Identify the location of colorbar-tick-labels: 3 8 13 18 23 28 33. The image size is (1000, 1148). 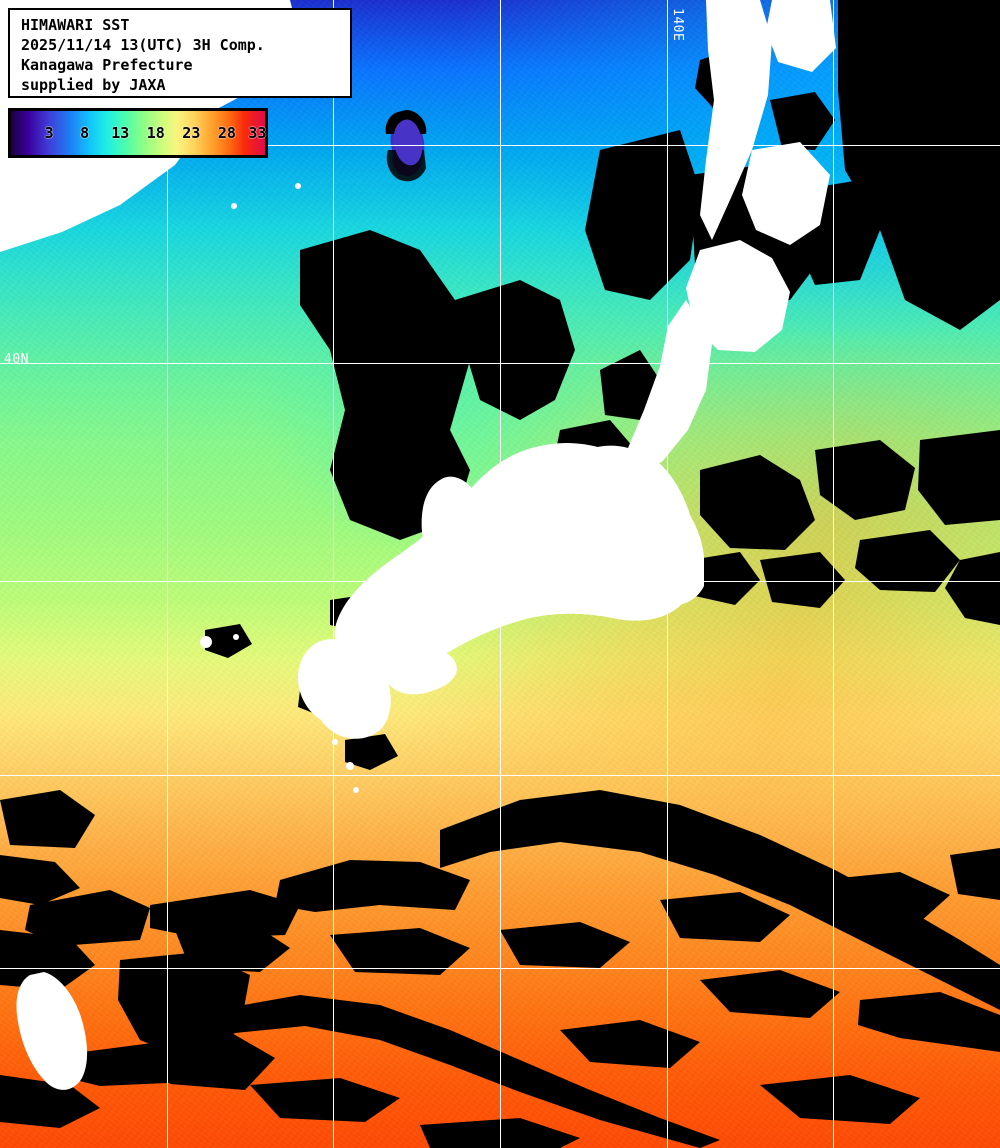
(139, 133).